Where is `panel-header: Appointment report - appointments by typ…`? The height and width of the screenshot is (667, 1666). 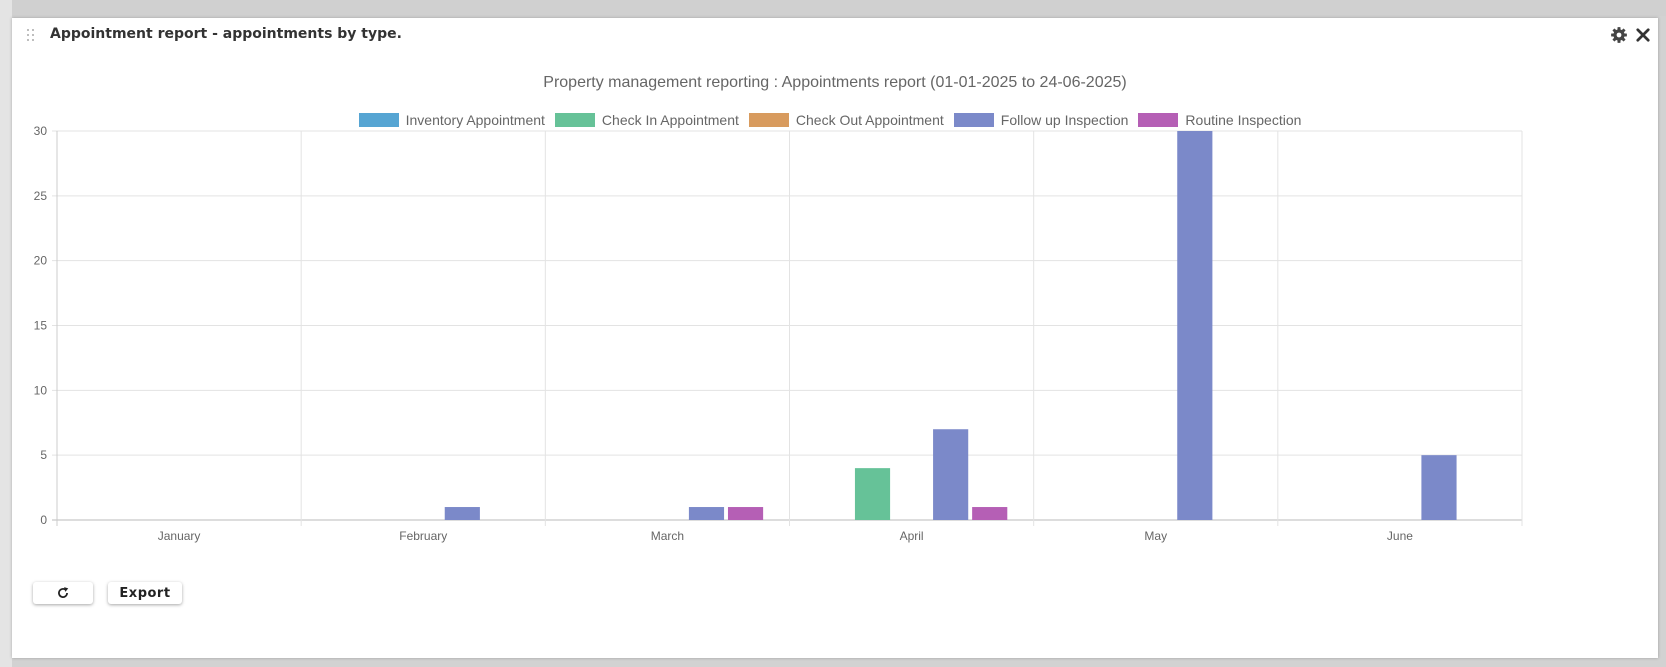
panel-header: Appointment report - appointments by typ… is located at coordinates (835, 36).